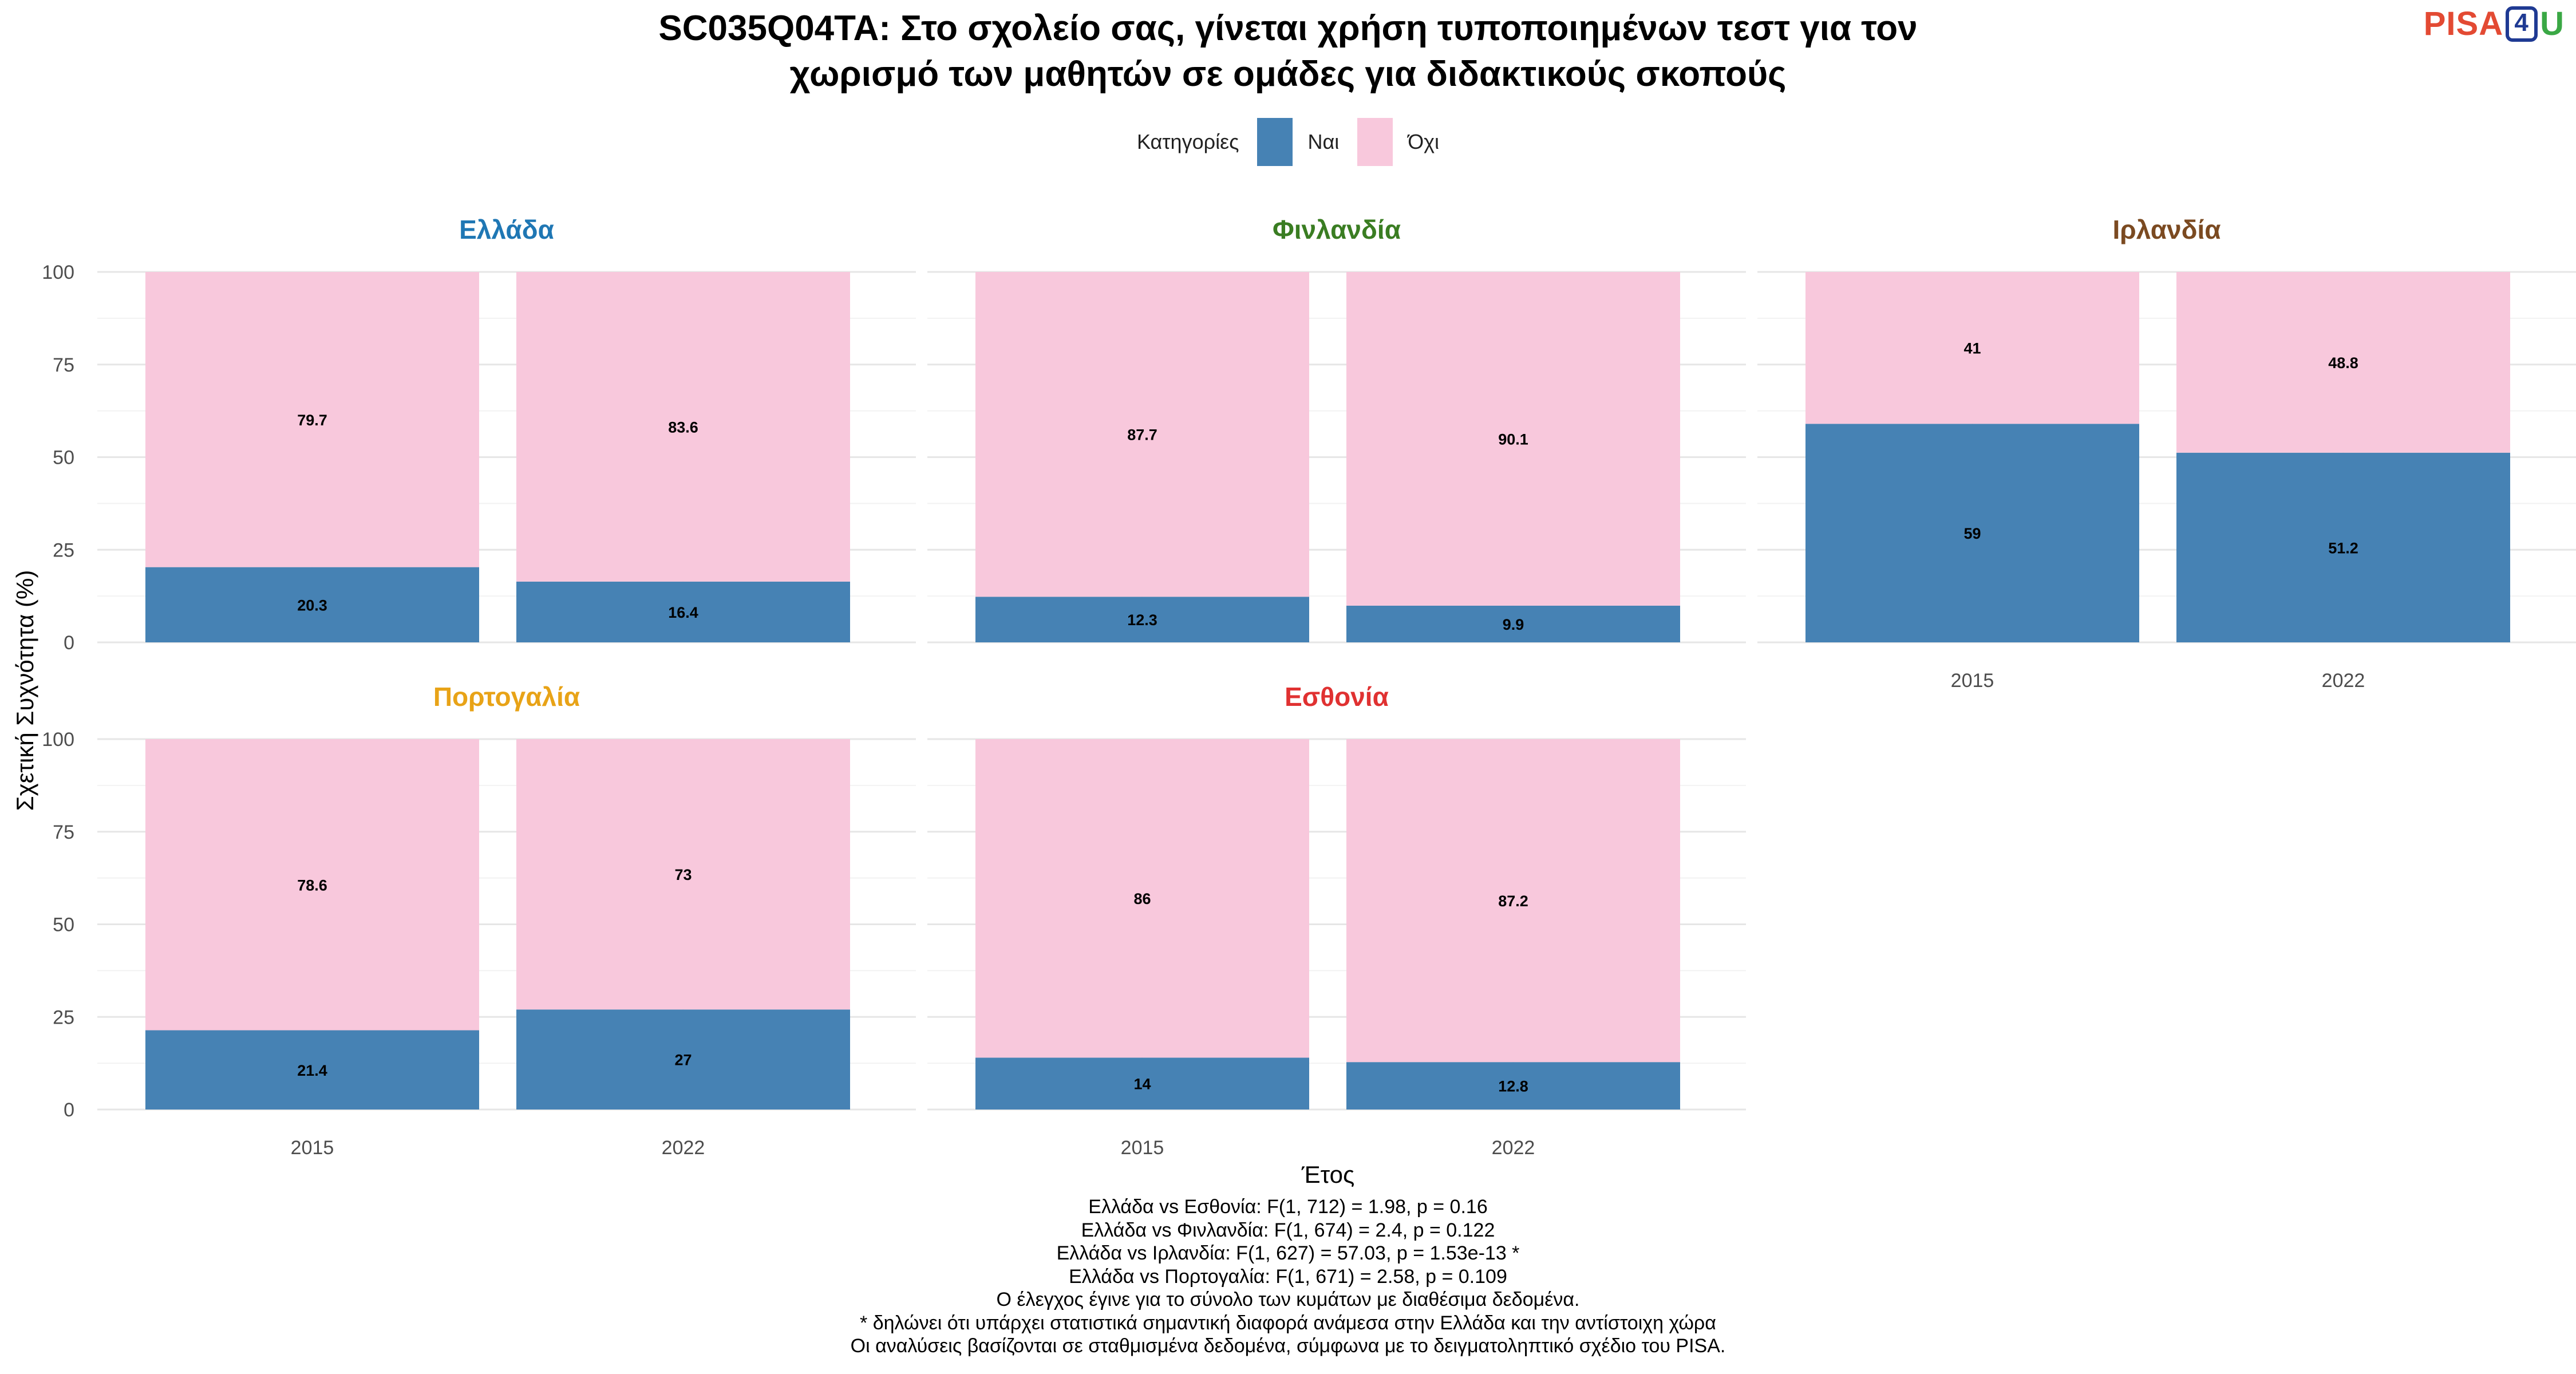 The height and width of the screenshot is (1374, 2576). I want to click on panel-title: Ελλάδα, so click(506, 229).